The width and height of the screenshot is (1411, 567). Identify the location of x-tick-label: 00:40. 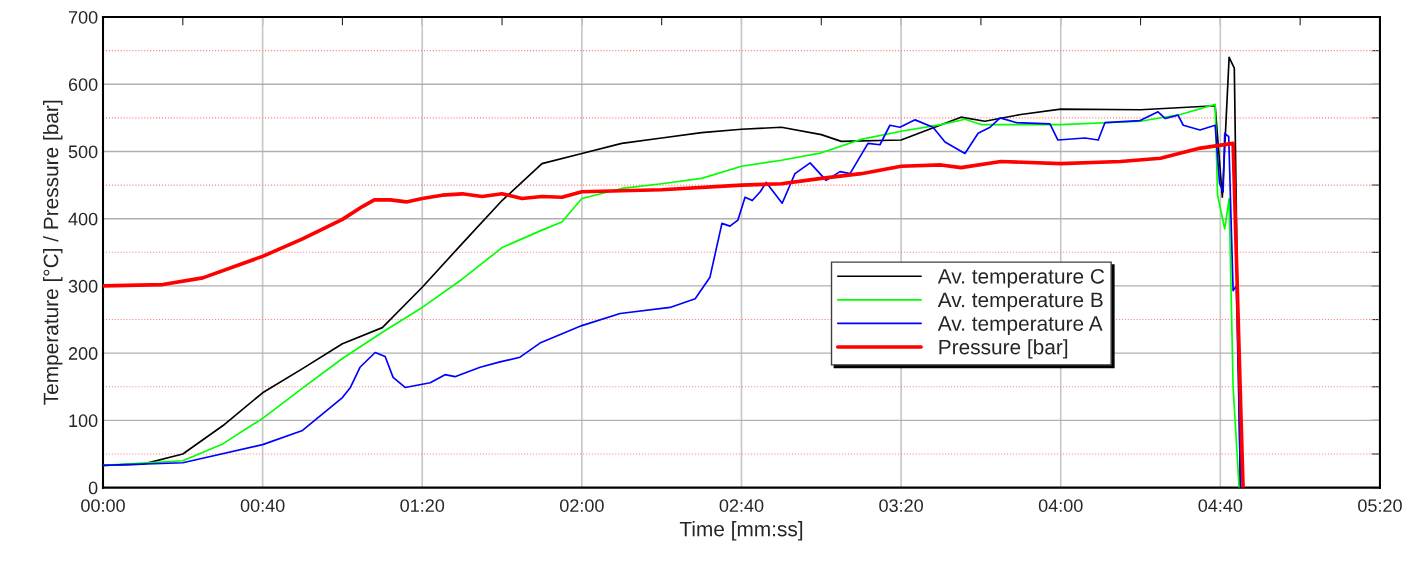
(262, 505).